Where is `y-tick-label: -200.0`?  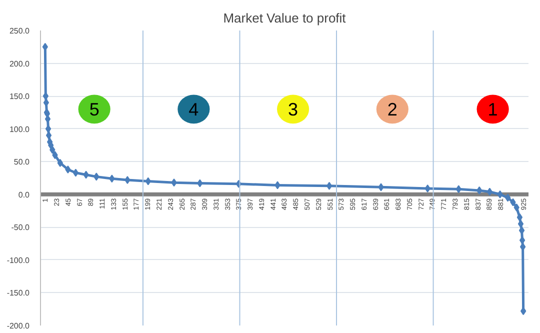 y-tick-label: -200.0 is located at coordinates (18, 326).